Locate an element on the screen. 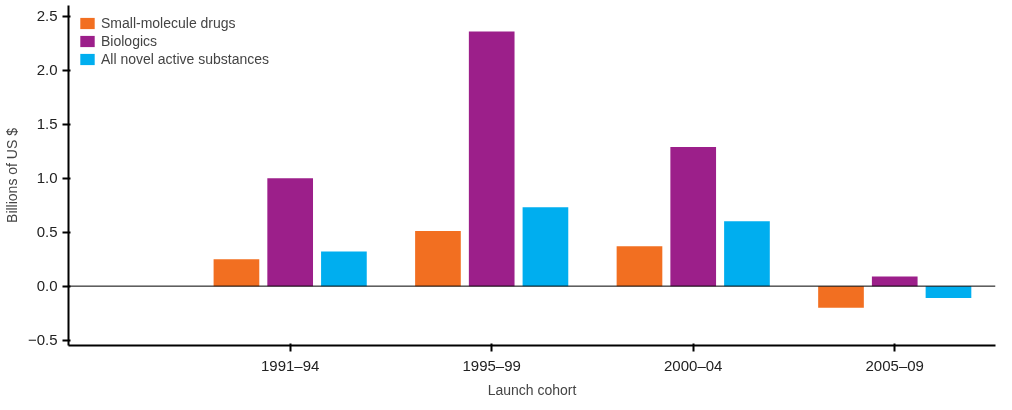 The height and width of the screenshot is (410, 1012). x-axis-title: Launch cohort is located at coordinates (532, 389).